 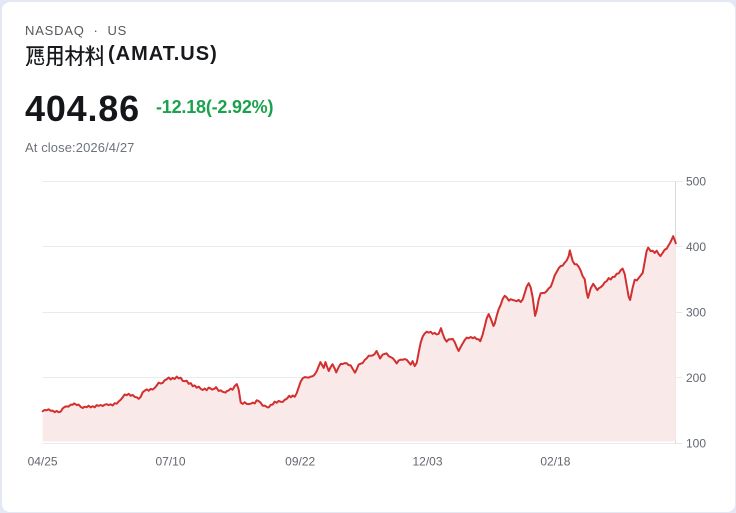 I want to click on svg-text: 400, so click(x=696, y=247).